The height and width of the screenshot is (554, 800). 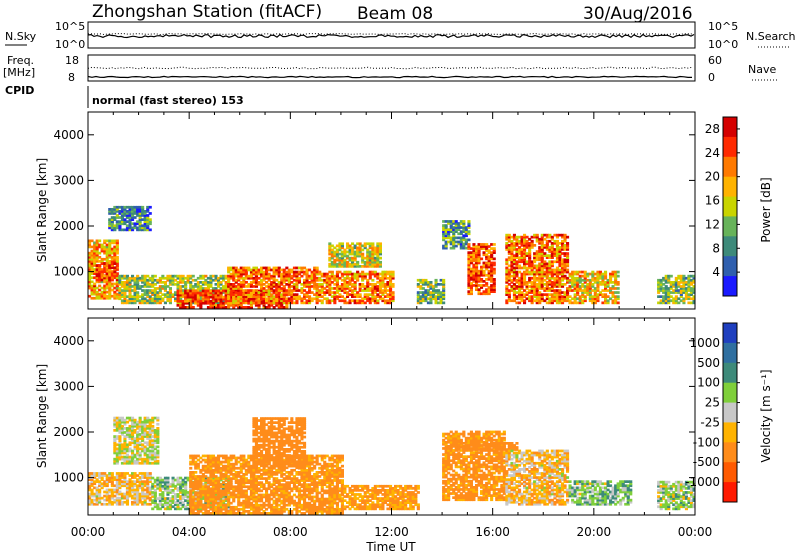 I want to click on nave-tick-bottom: 0, so click(x=711, y=77).